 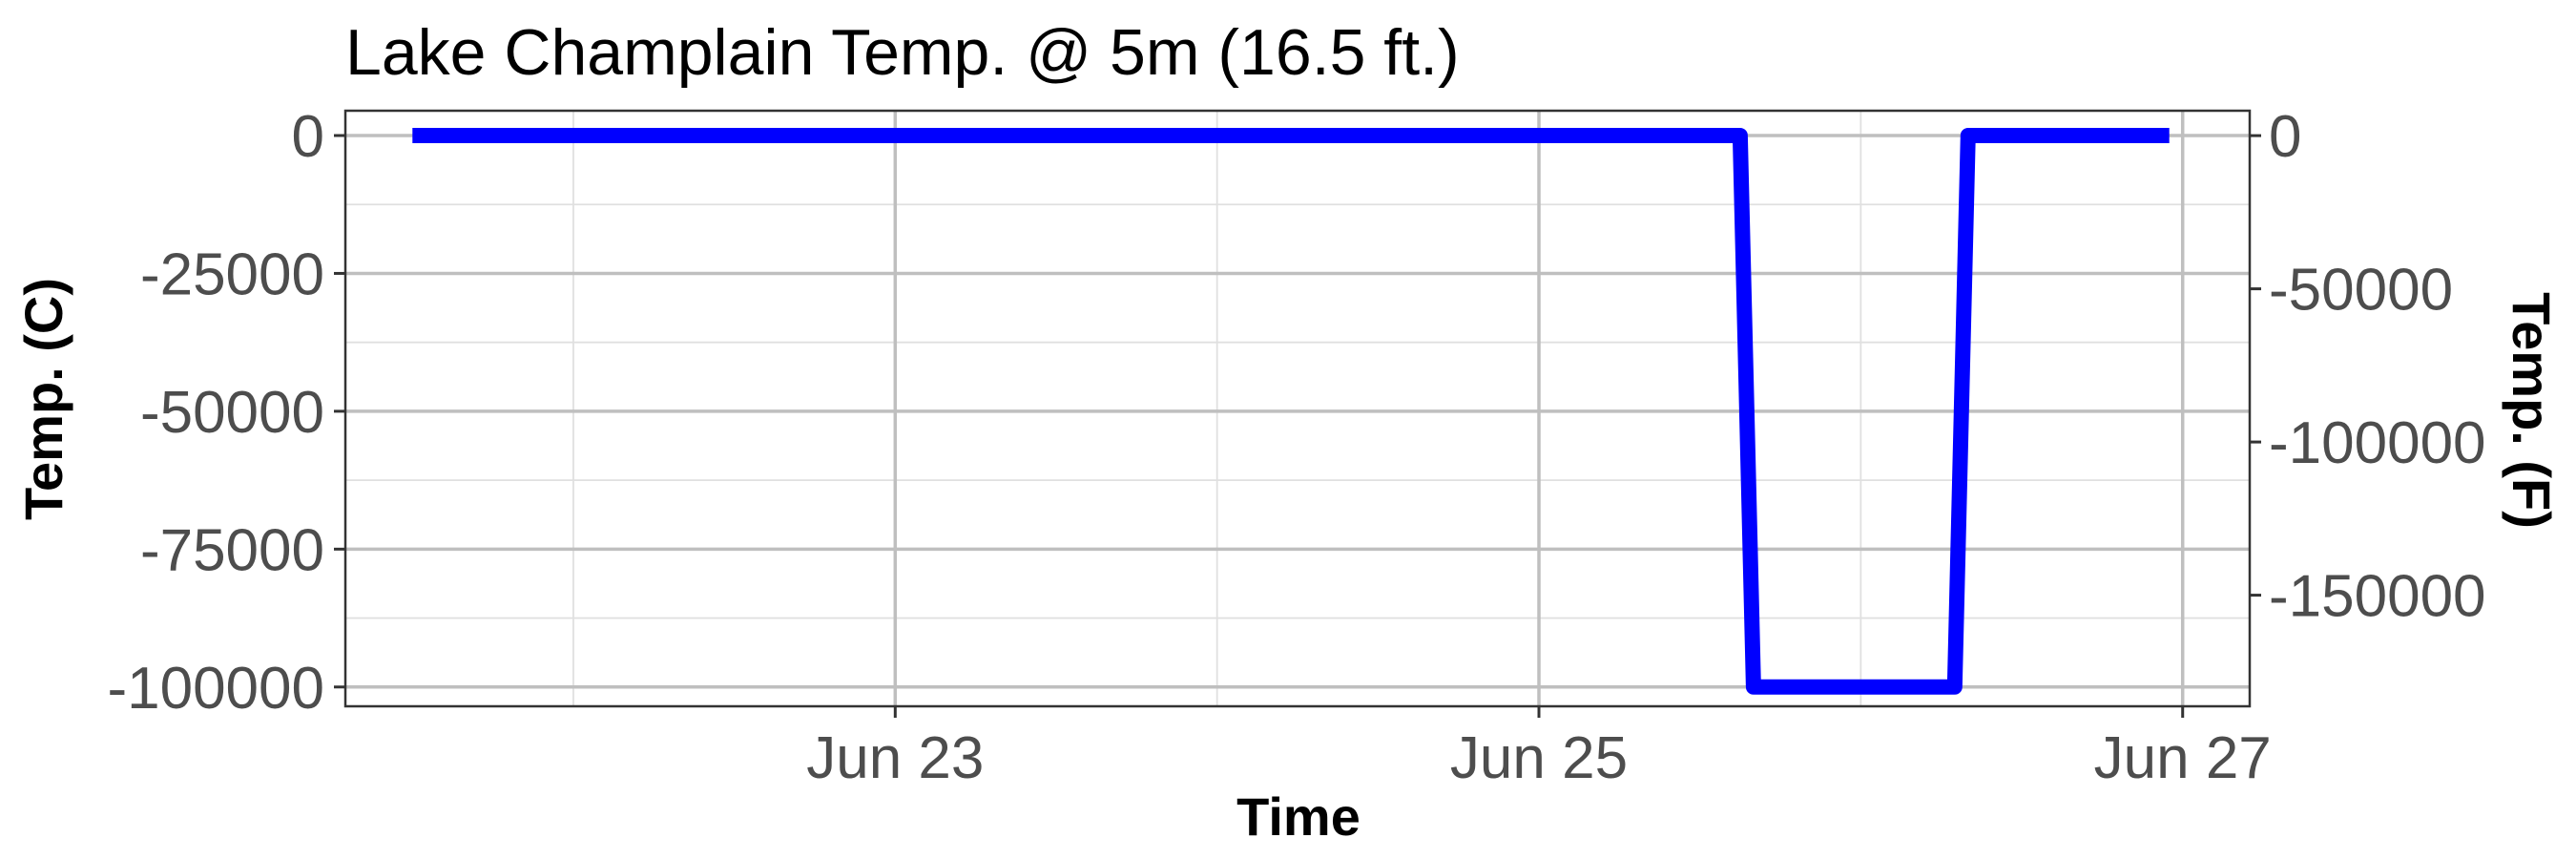 What do you see at coordinates (2377, 443) in the screenshot?
I see `right-y-tick-label: -100000` at bounding box center [2377, 443].